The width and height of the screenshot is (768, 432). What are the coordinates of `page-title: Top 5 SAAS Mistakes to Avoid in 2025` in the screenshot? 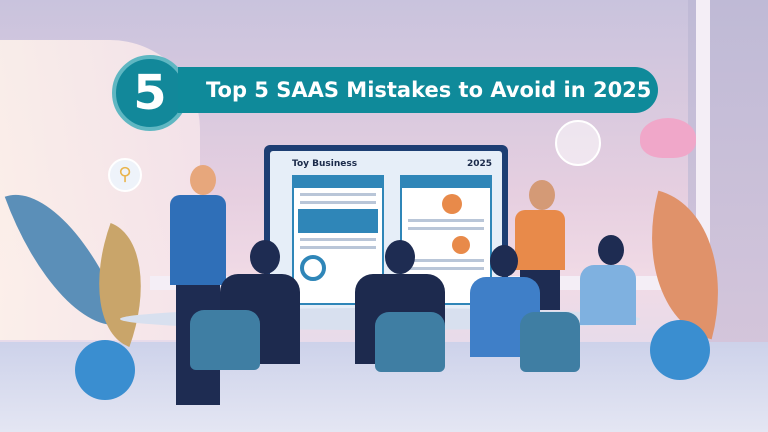 It's located at (429, 90).